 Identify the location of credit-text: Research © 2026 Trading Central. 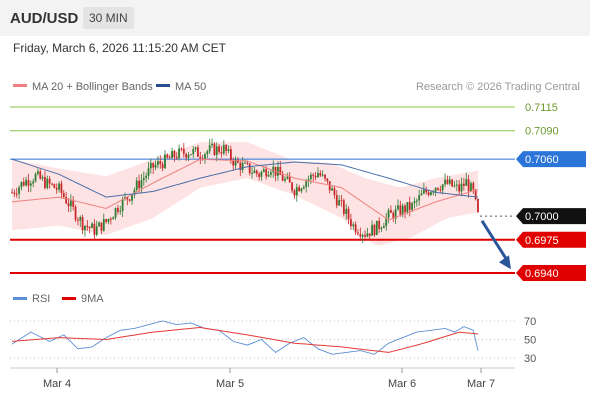
(498, 87).